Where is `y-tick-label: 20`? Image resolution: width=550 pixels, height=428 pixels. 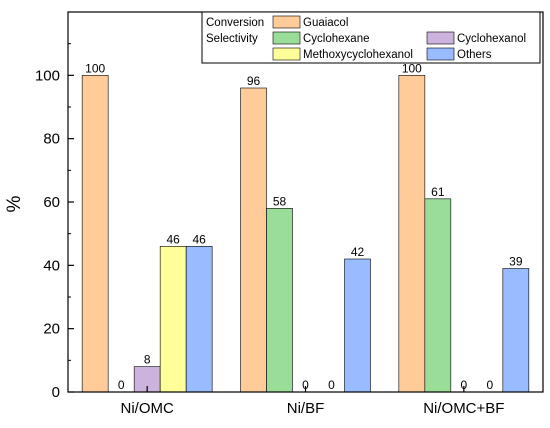 y-tick-label: 20 is located at coordinates (51, 329).